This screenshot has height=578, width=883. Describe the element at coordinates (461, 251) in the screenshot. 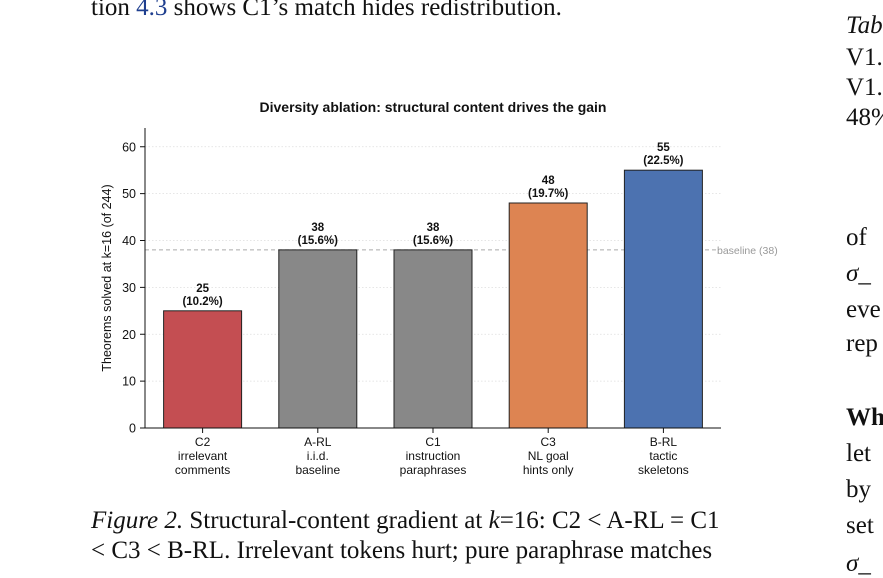

I see `baseline-reference: baseline (38)` at that location.